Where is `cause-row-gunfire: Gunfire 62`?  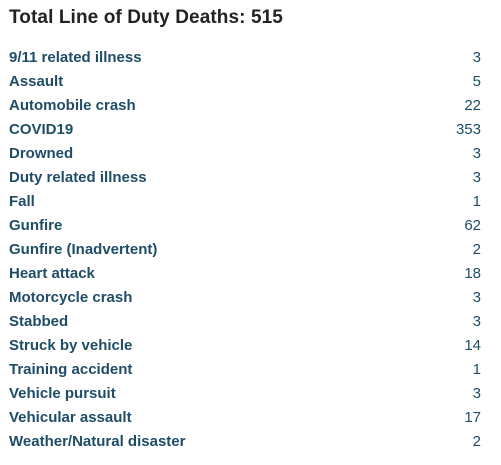
cause-row-gunfire: Gunfire 62 is located at coordinates (245, 226).